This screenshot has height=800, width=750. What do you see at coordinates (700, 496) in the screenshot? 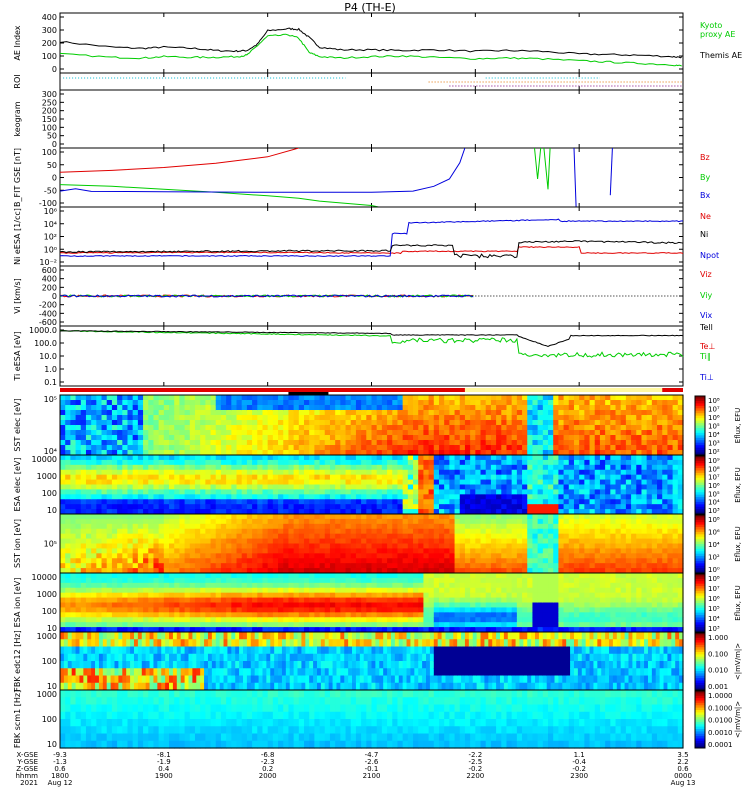
I see `colorbar-swatch` at bounding box center [700, 496].